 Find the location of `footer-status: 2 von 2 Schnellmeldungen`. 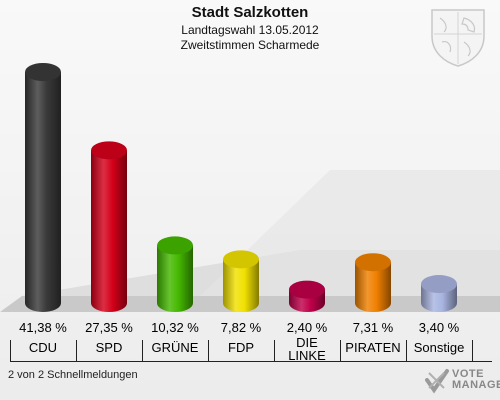

footer-status: 2 von 2 Schnellmeldungen is located at coordinates (73, 375).